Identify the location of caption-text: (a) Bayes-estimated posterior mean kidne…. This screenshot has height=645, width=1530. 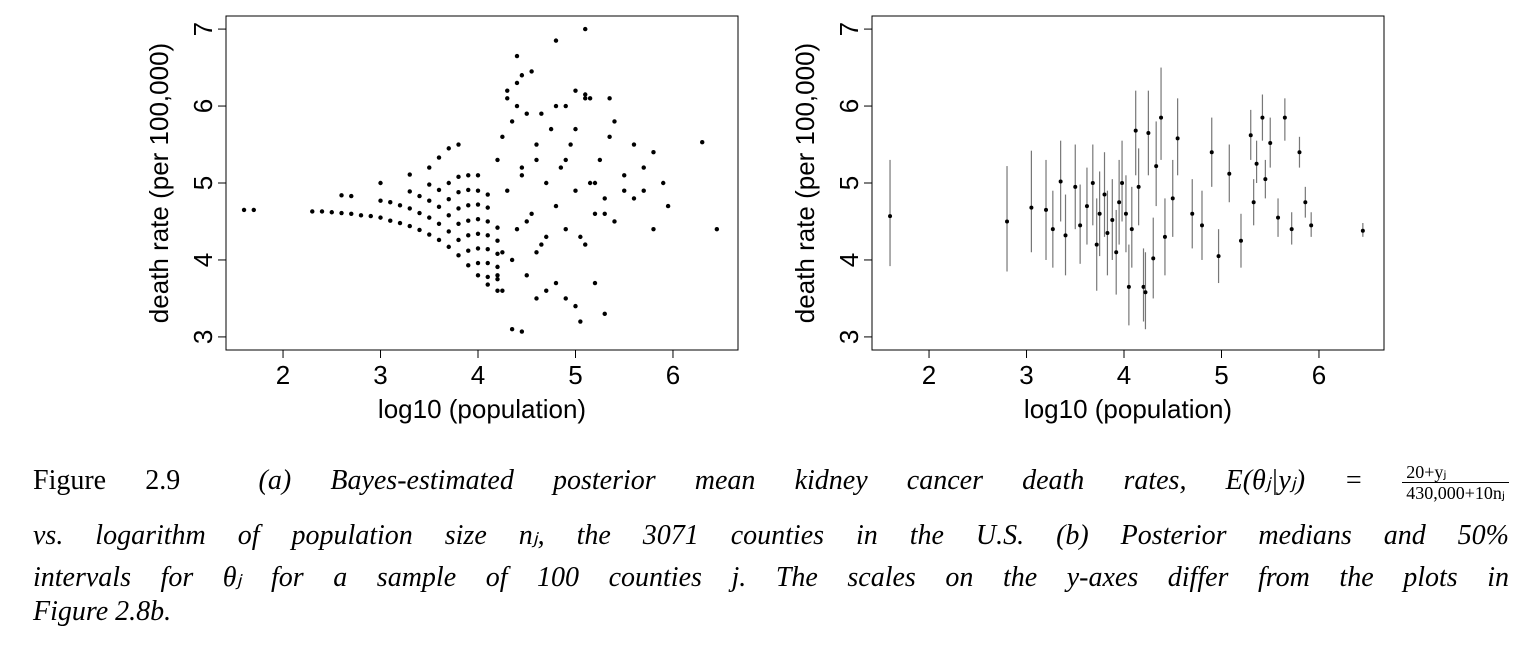
(811, 480).